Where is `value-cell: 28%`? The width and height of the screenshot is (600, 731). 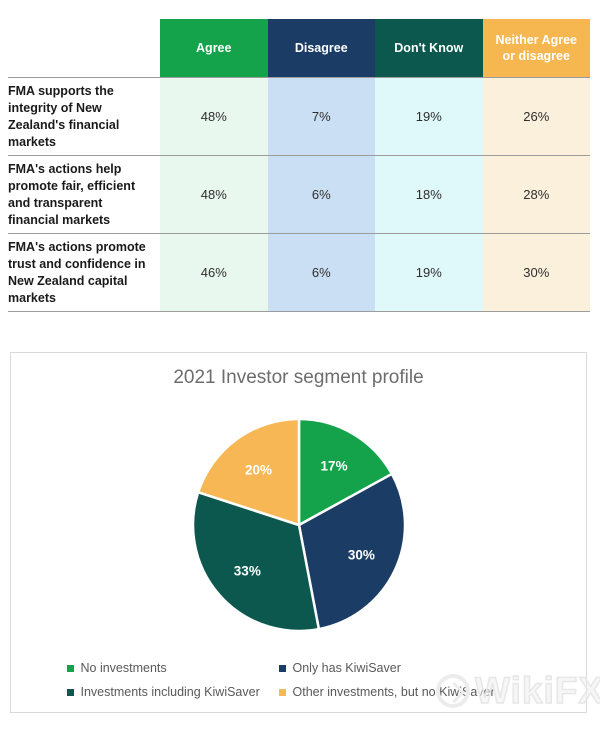 value-cell: 28% is located at coordinates (536, 194).